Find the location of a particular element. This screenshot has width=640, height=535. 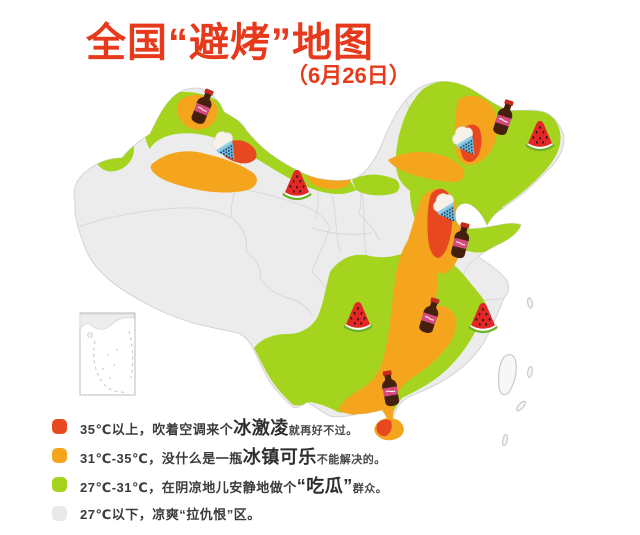

page-title: 全国“避烤”地图 is located at coordinates (230, 43).